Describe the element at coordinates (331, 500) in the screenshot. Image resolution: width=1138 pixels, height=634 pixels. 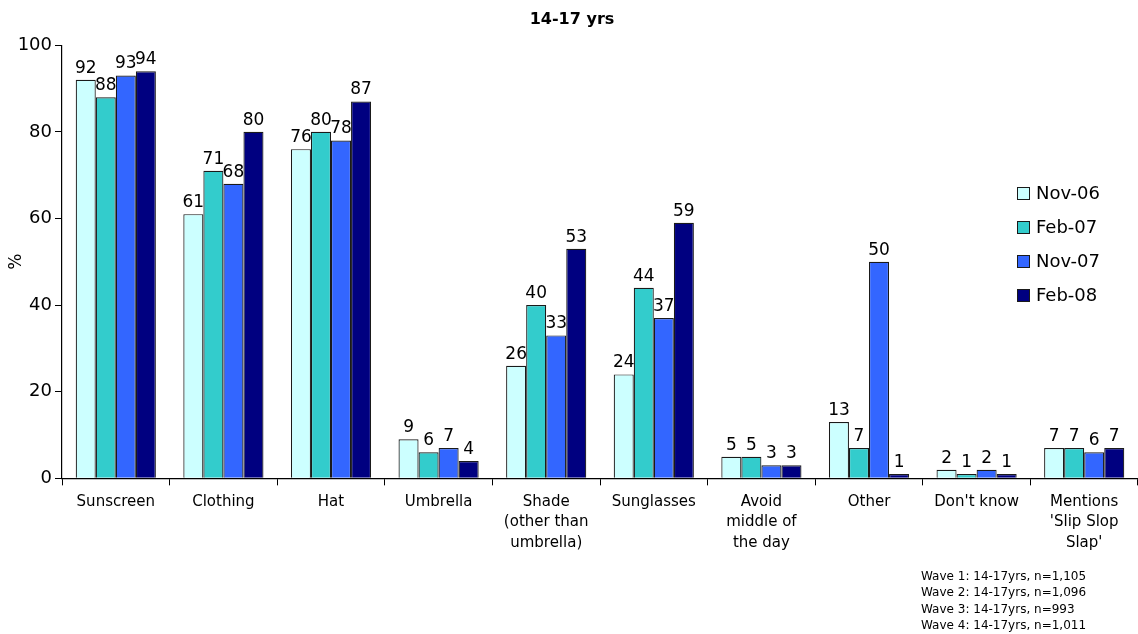
I see `x-tick-label: Hat` at that location.